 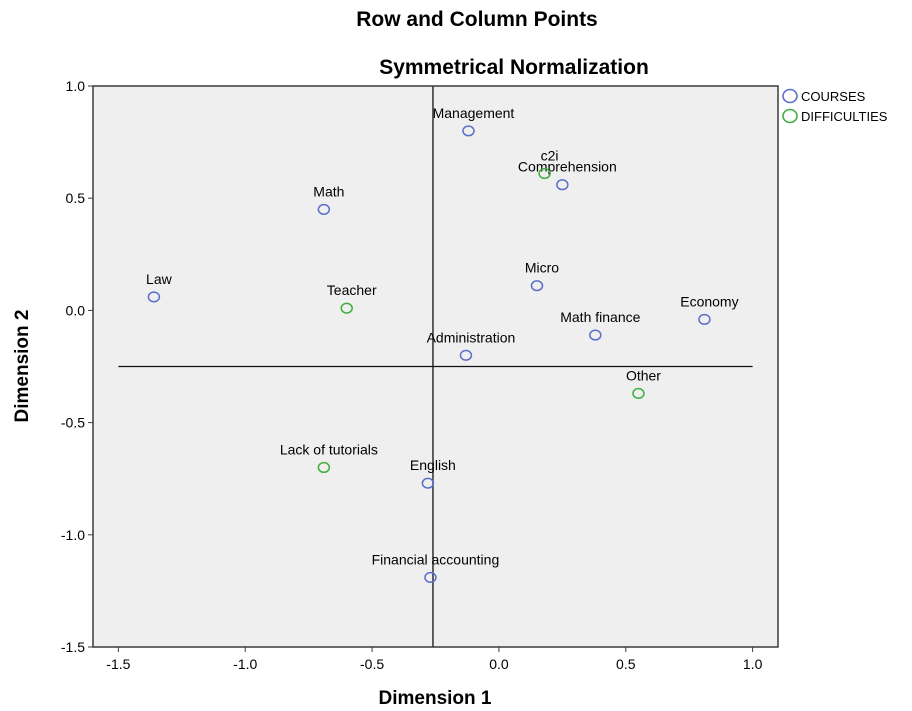 What do you see at coordinates (499, 664) in the screenshot?
I see `x-tick-label: 0.0` at bounding box center [499, 664].